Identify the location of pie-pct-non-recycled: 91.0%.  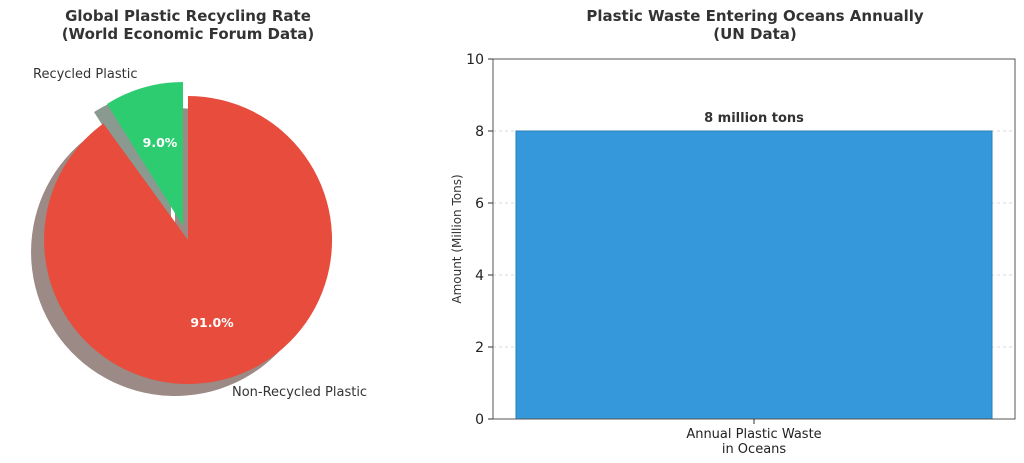
(212, 322).